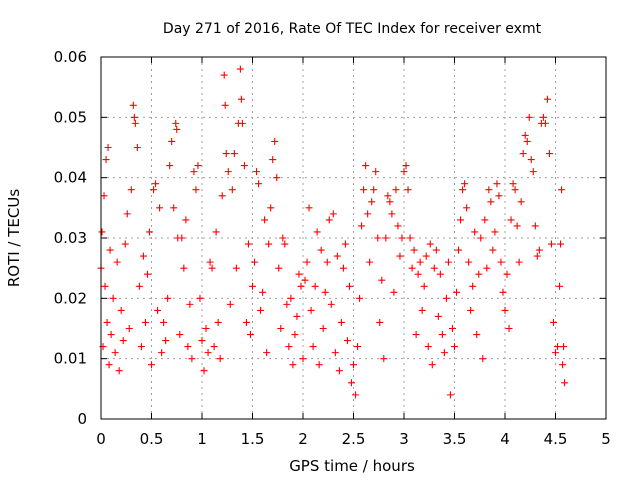 The image size is (640, 480). I want to click on x-axis-label: GPS time / hours, so click(352, 466).